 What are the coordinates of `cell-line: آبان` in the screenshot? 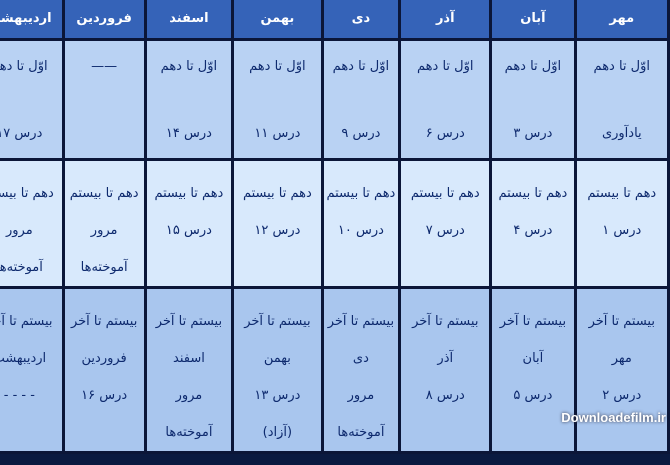 It's located at (533, 358).